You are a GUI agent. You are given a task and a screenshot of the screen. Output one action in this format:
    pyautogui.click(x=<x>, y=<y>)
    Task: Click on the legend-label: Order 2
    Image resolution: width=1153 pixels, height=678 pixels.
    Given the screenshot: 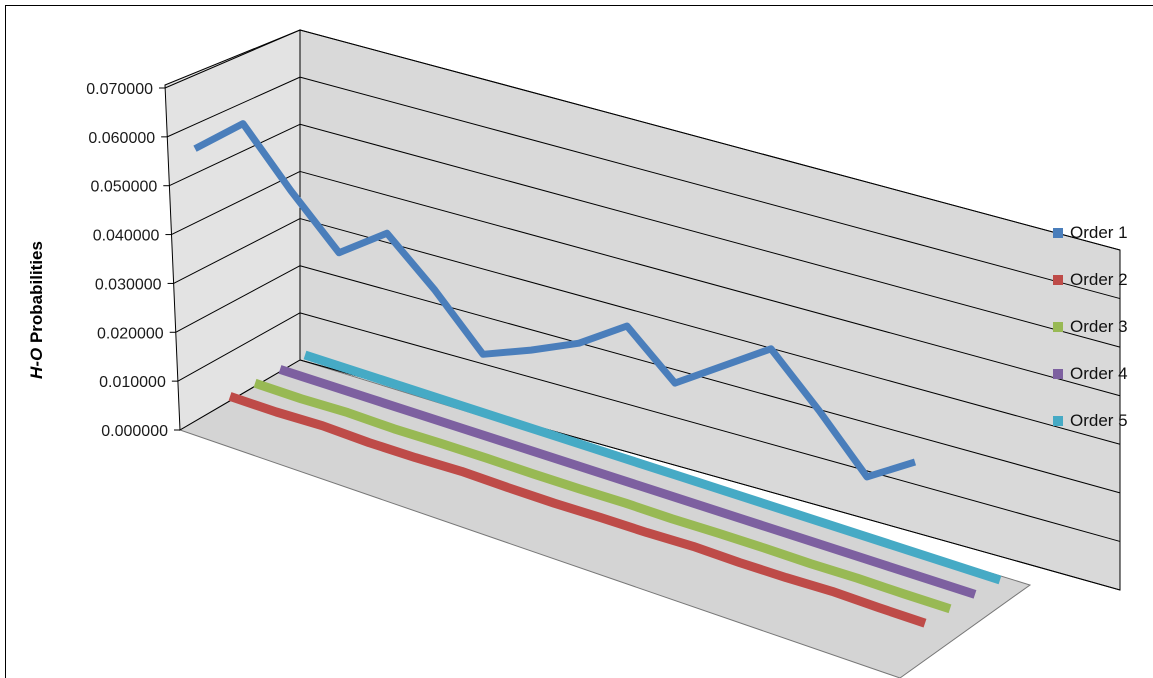 What is the action you would take?
    pyautogui.click(x=1099, y=279)
    